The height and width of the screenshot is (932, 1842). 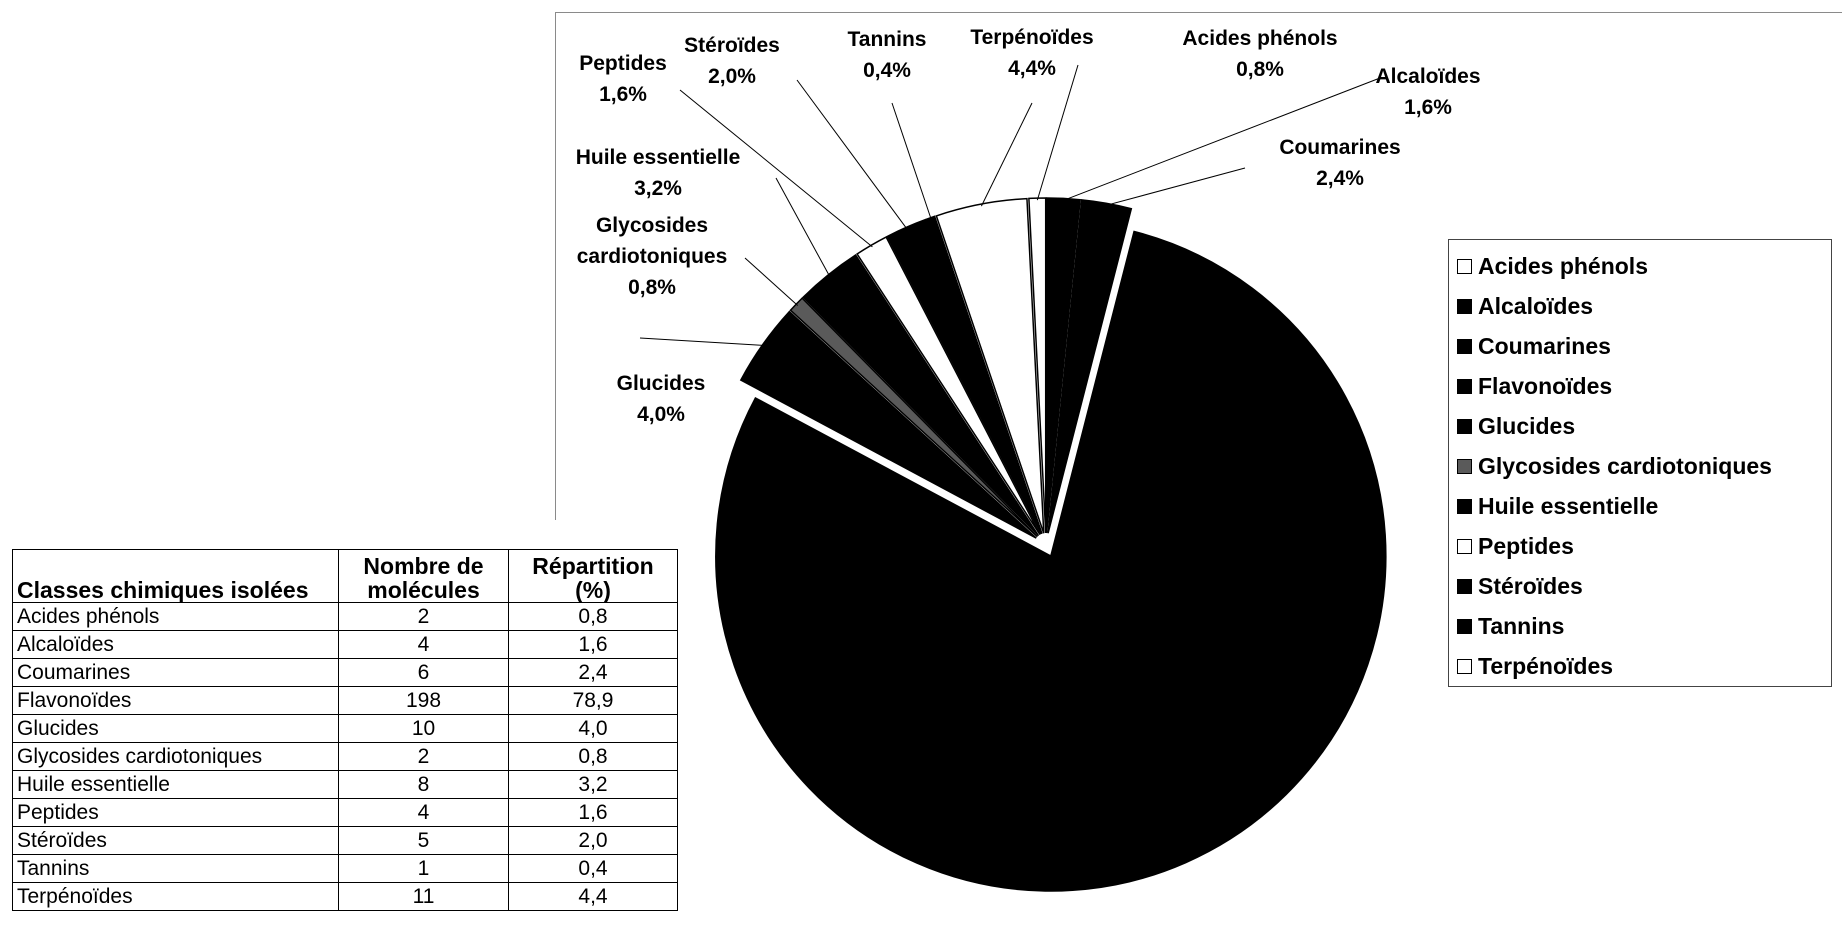 I want to click on column-header-count: Nombre de molécules, so click(x=423, y=576).